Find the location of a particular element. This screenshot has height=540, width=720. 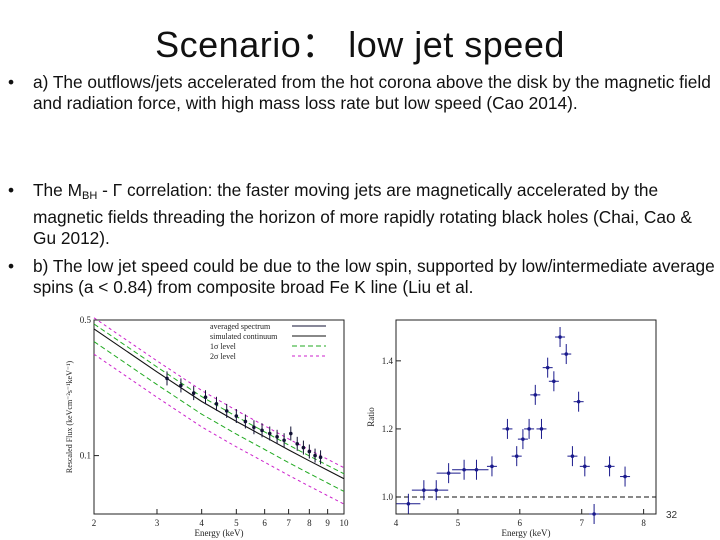

slide-number: 32 is located at coordinates (672, 515).